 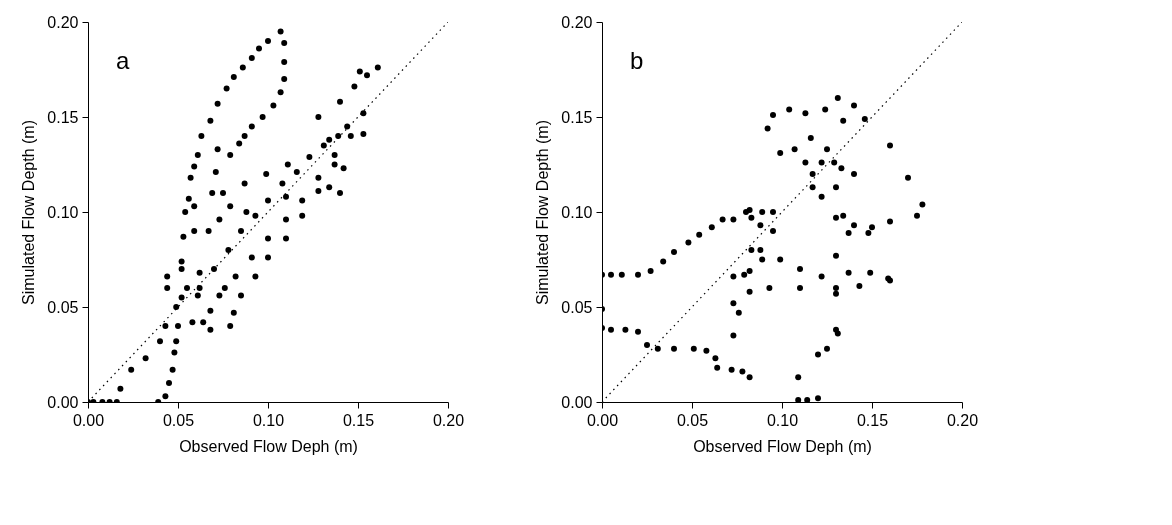 I want to click on annotation: a, so click(x=123, y=60).